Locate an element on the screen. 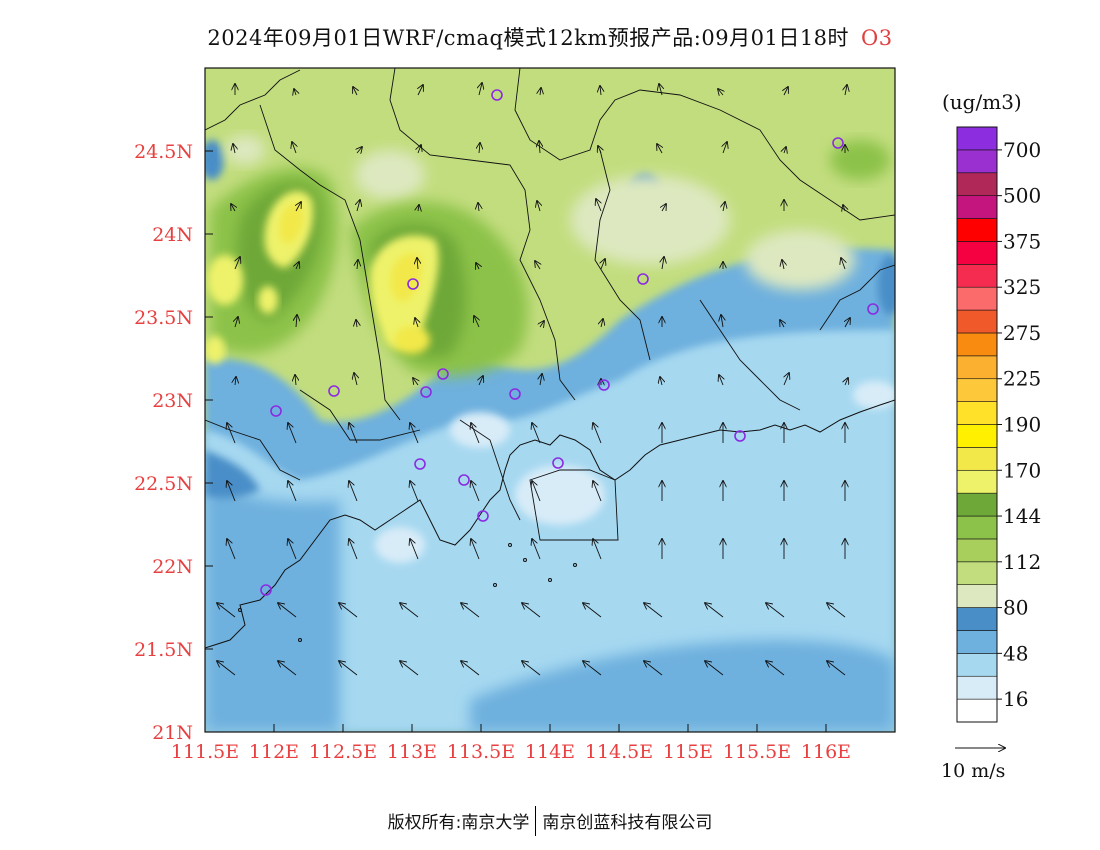 The height and width of the screenshot is (850, 1100). colorbar: 16 48 80 112 144 170 190 225 275 325 375 500 700 is located at coordinates (998, 424).